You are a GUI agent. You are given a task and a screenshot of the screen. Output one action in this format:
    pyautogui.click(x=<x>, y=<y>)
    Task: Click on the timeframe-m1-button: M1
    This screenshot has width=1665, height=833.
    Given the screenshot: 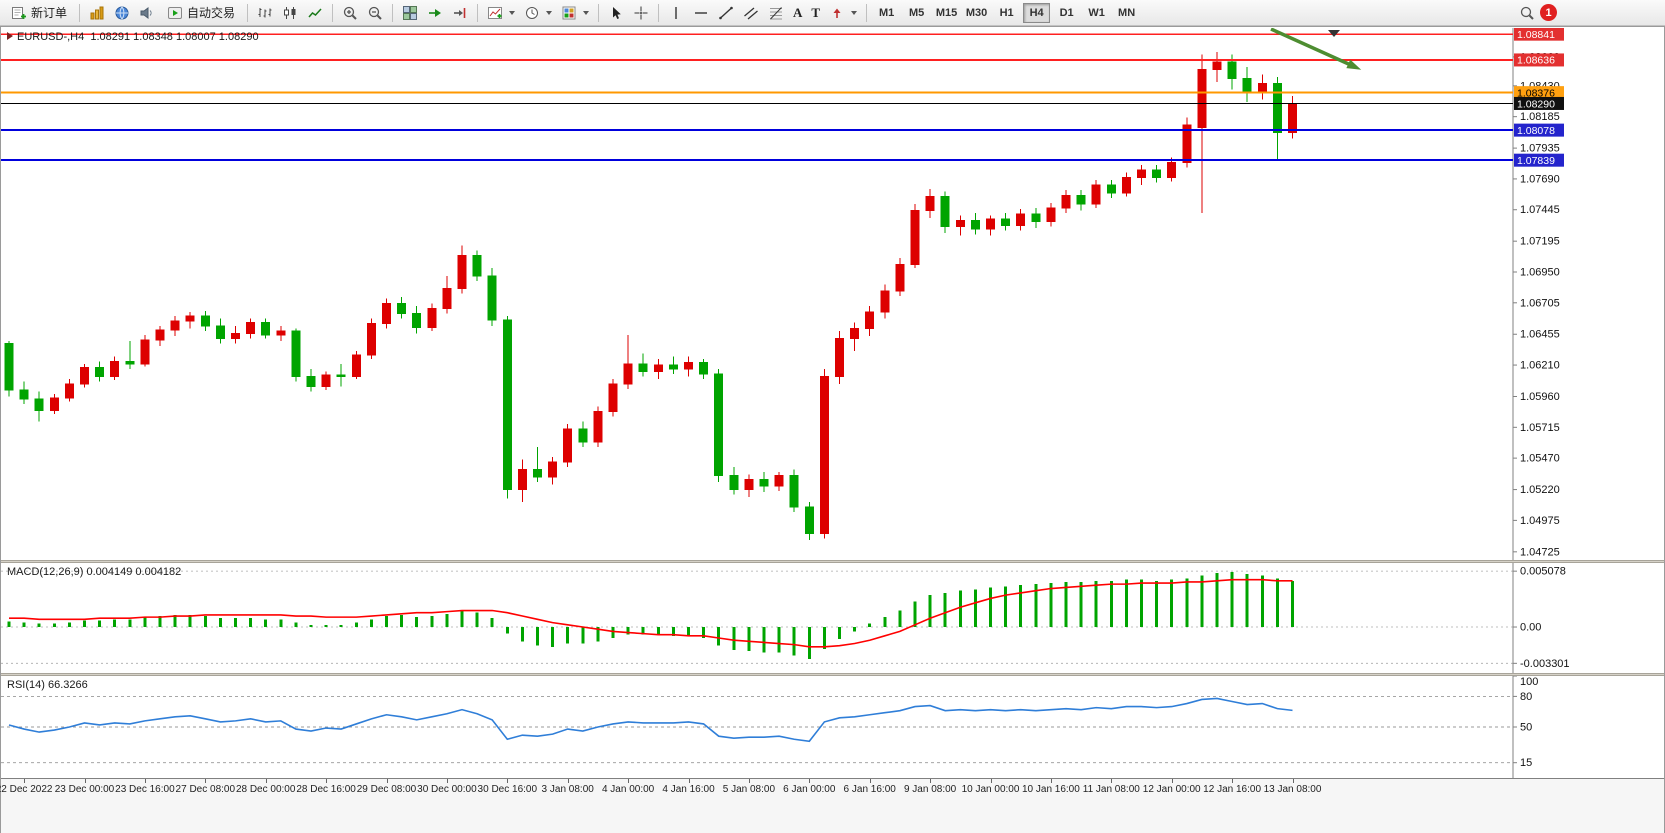 What is the action you would take?
    pyautogui.click(x=886, y=13)
    